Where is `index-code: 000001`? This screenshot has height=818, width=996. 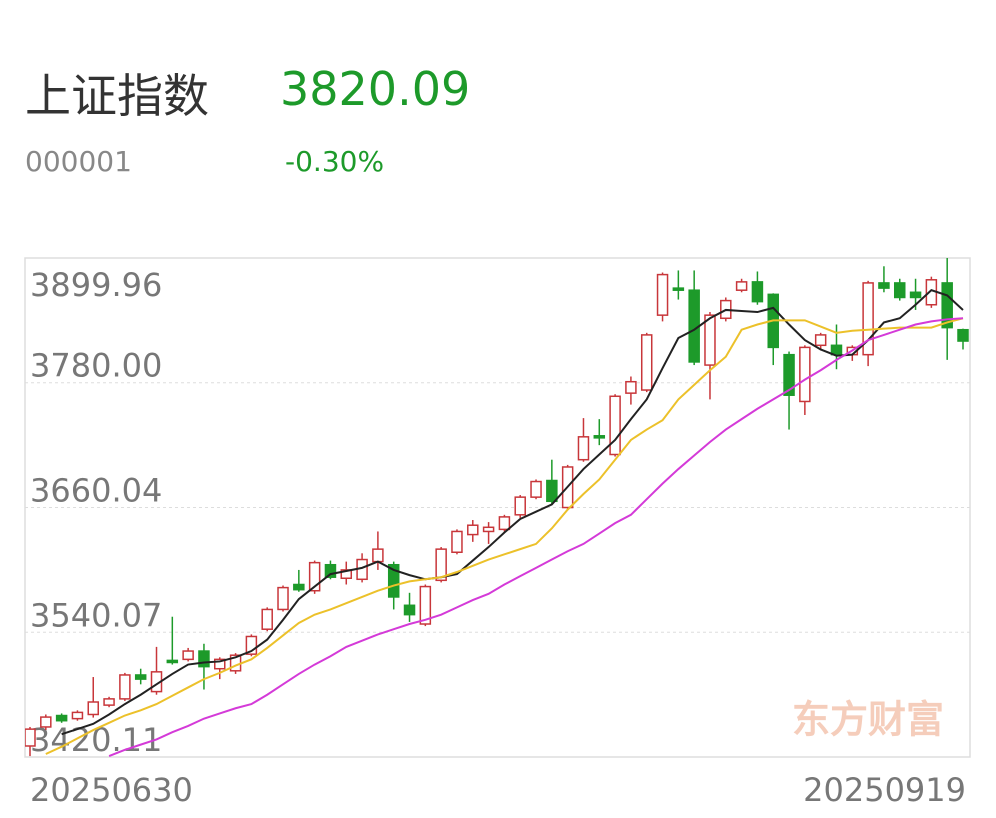
index-code: 000001 is located at coordinates (78, 161).